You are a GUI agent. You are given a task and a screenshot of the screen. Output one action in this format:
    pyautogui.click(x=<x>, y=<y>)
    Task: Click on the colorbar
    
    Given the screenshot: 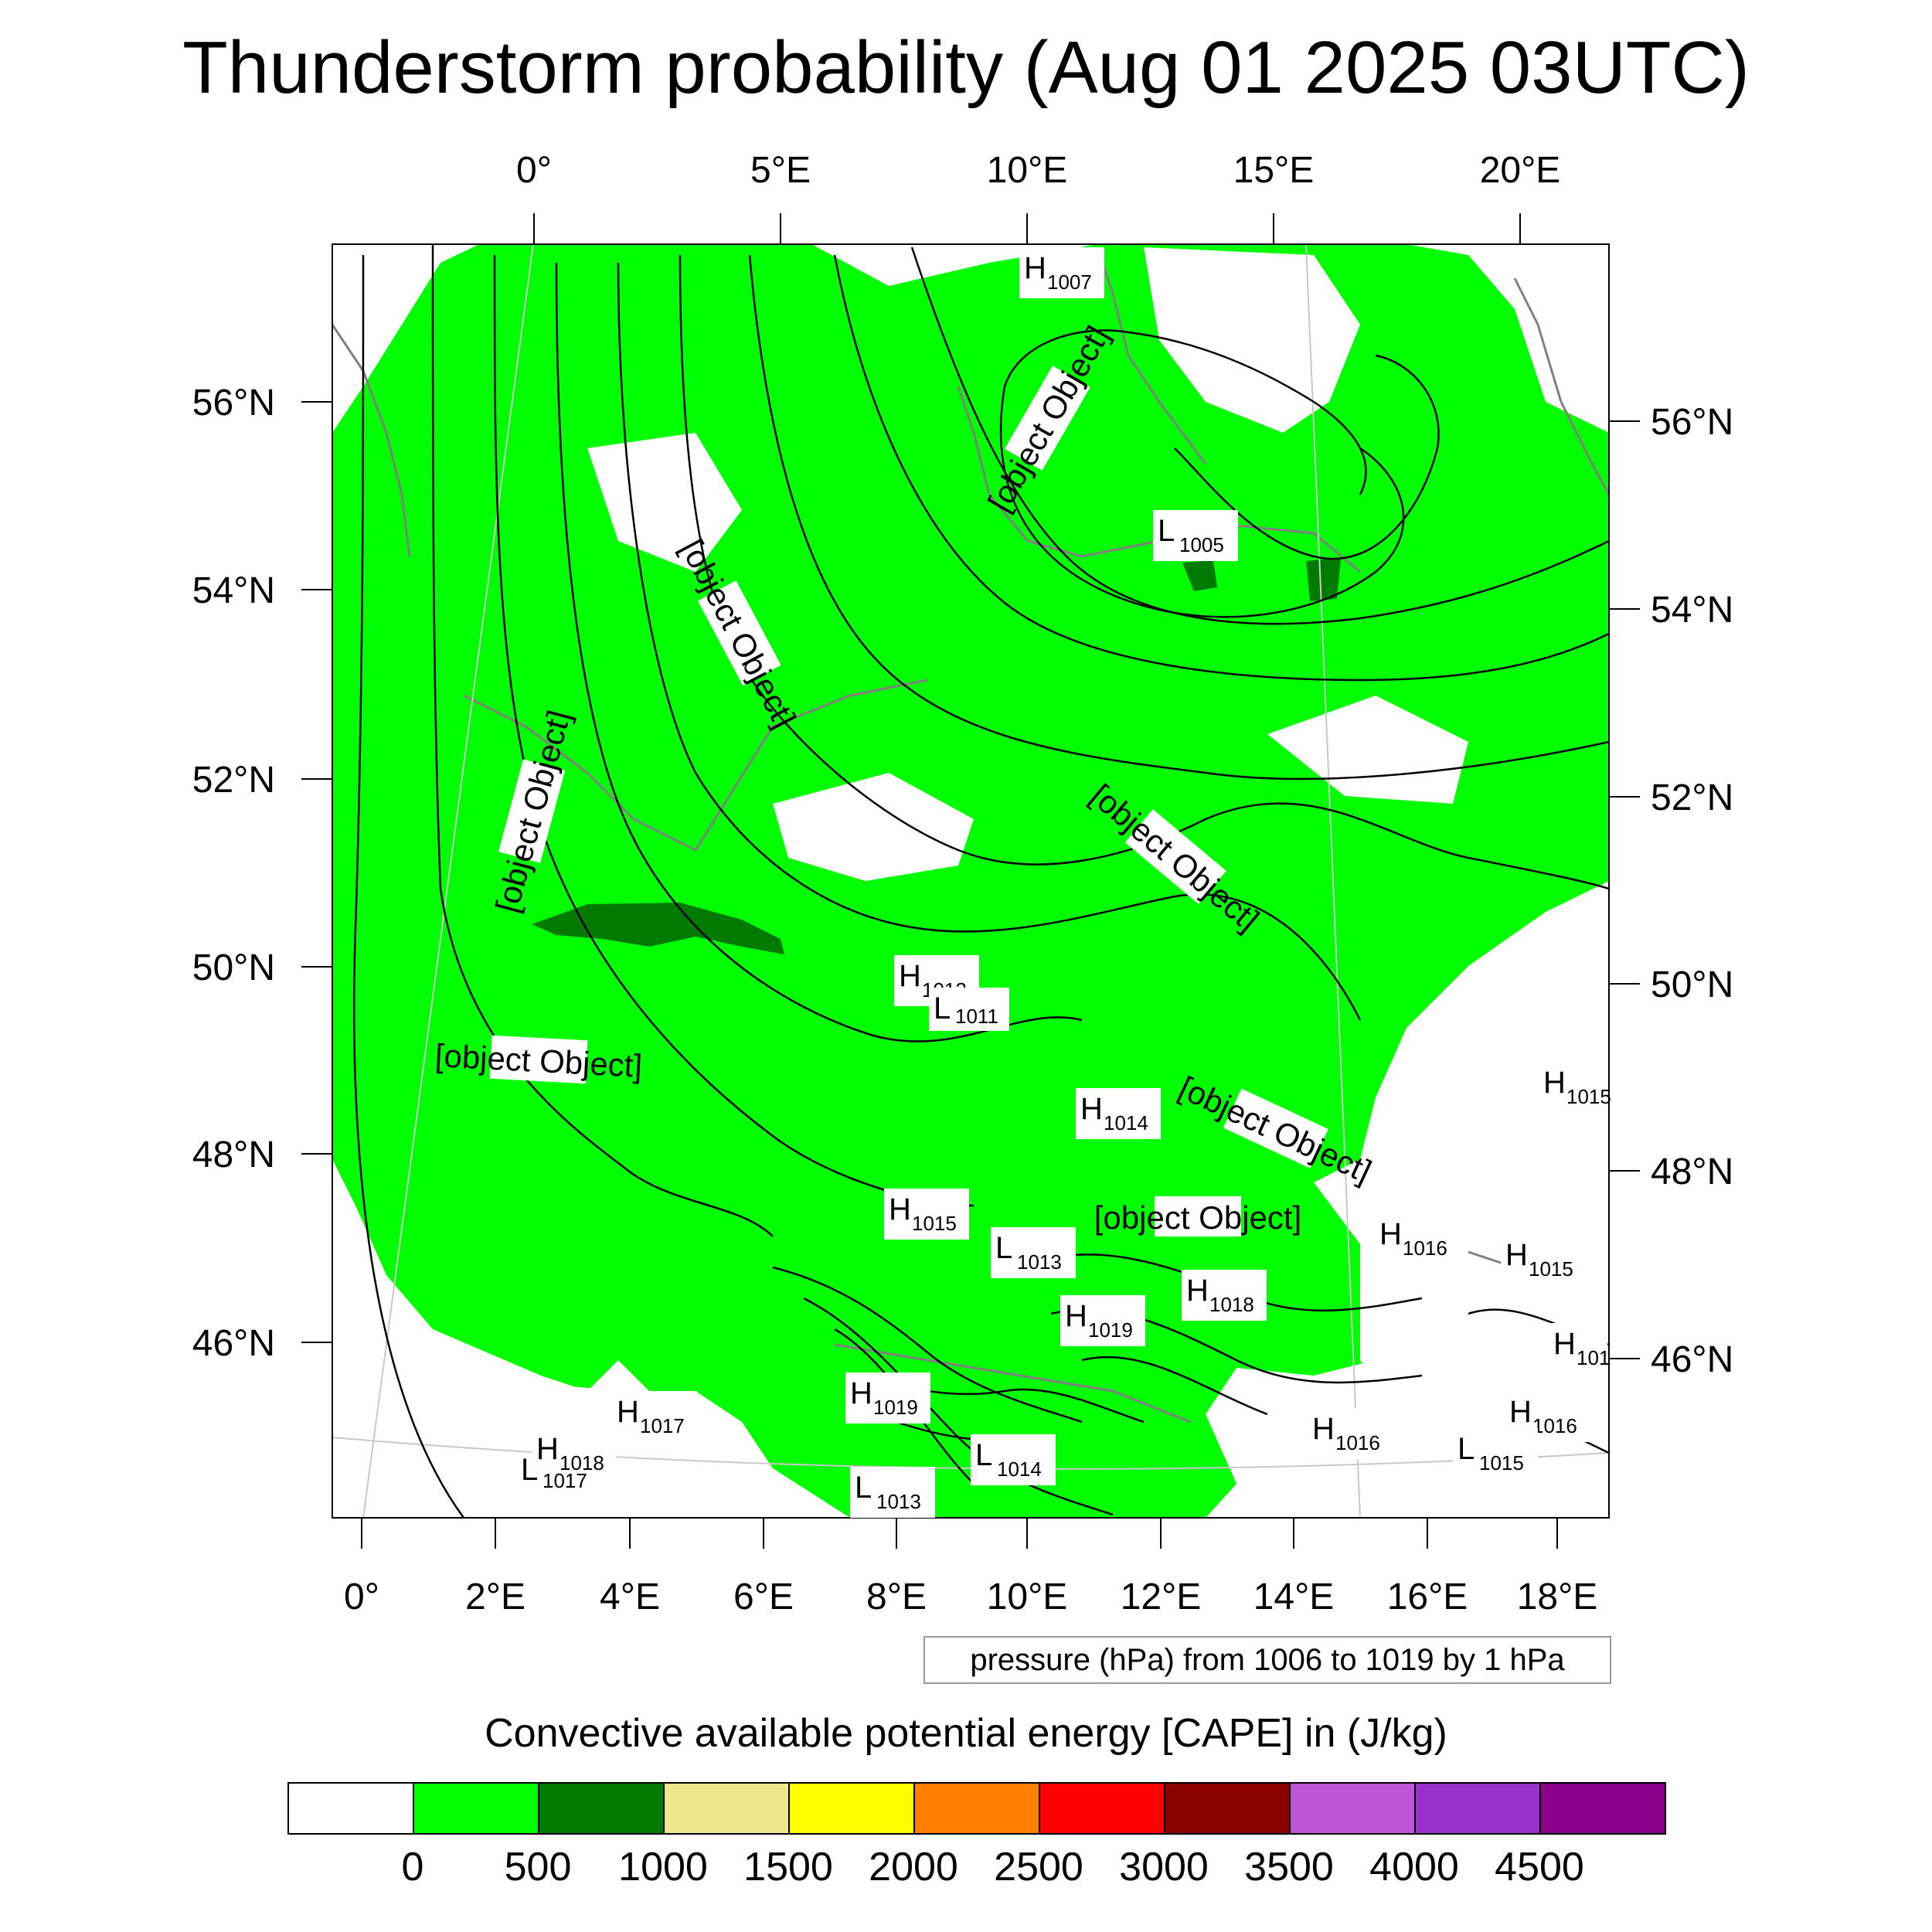 What is the action you would take?
    pyautogui.click(x=977, y=1809)
    